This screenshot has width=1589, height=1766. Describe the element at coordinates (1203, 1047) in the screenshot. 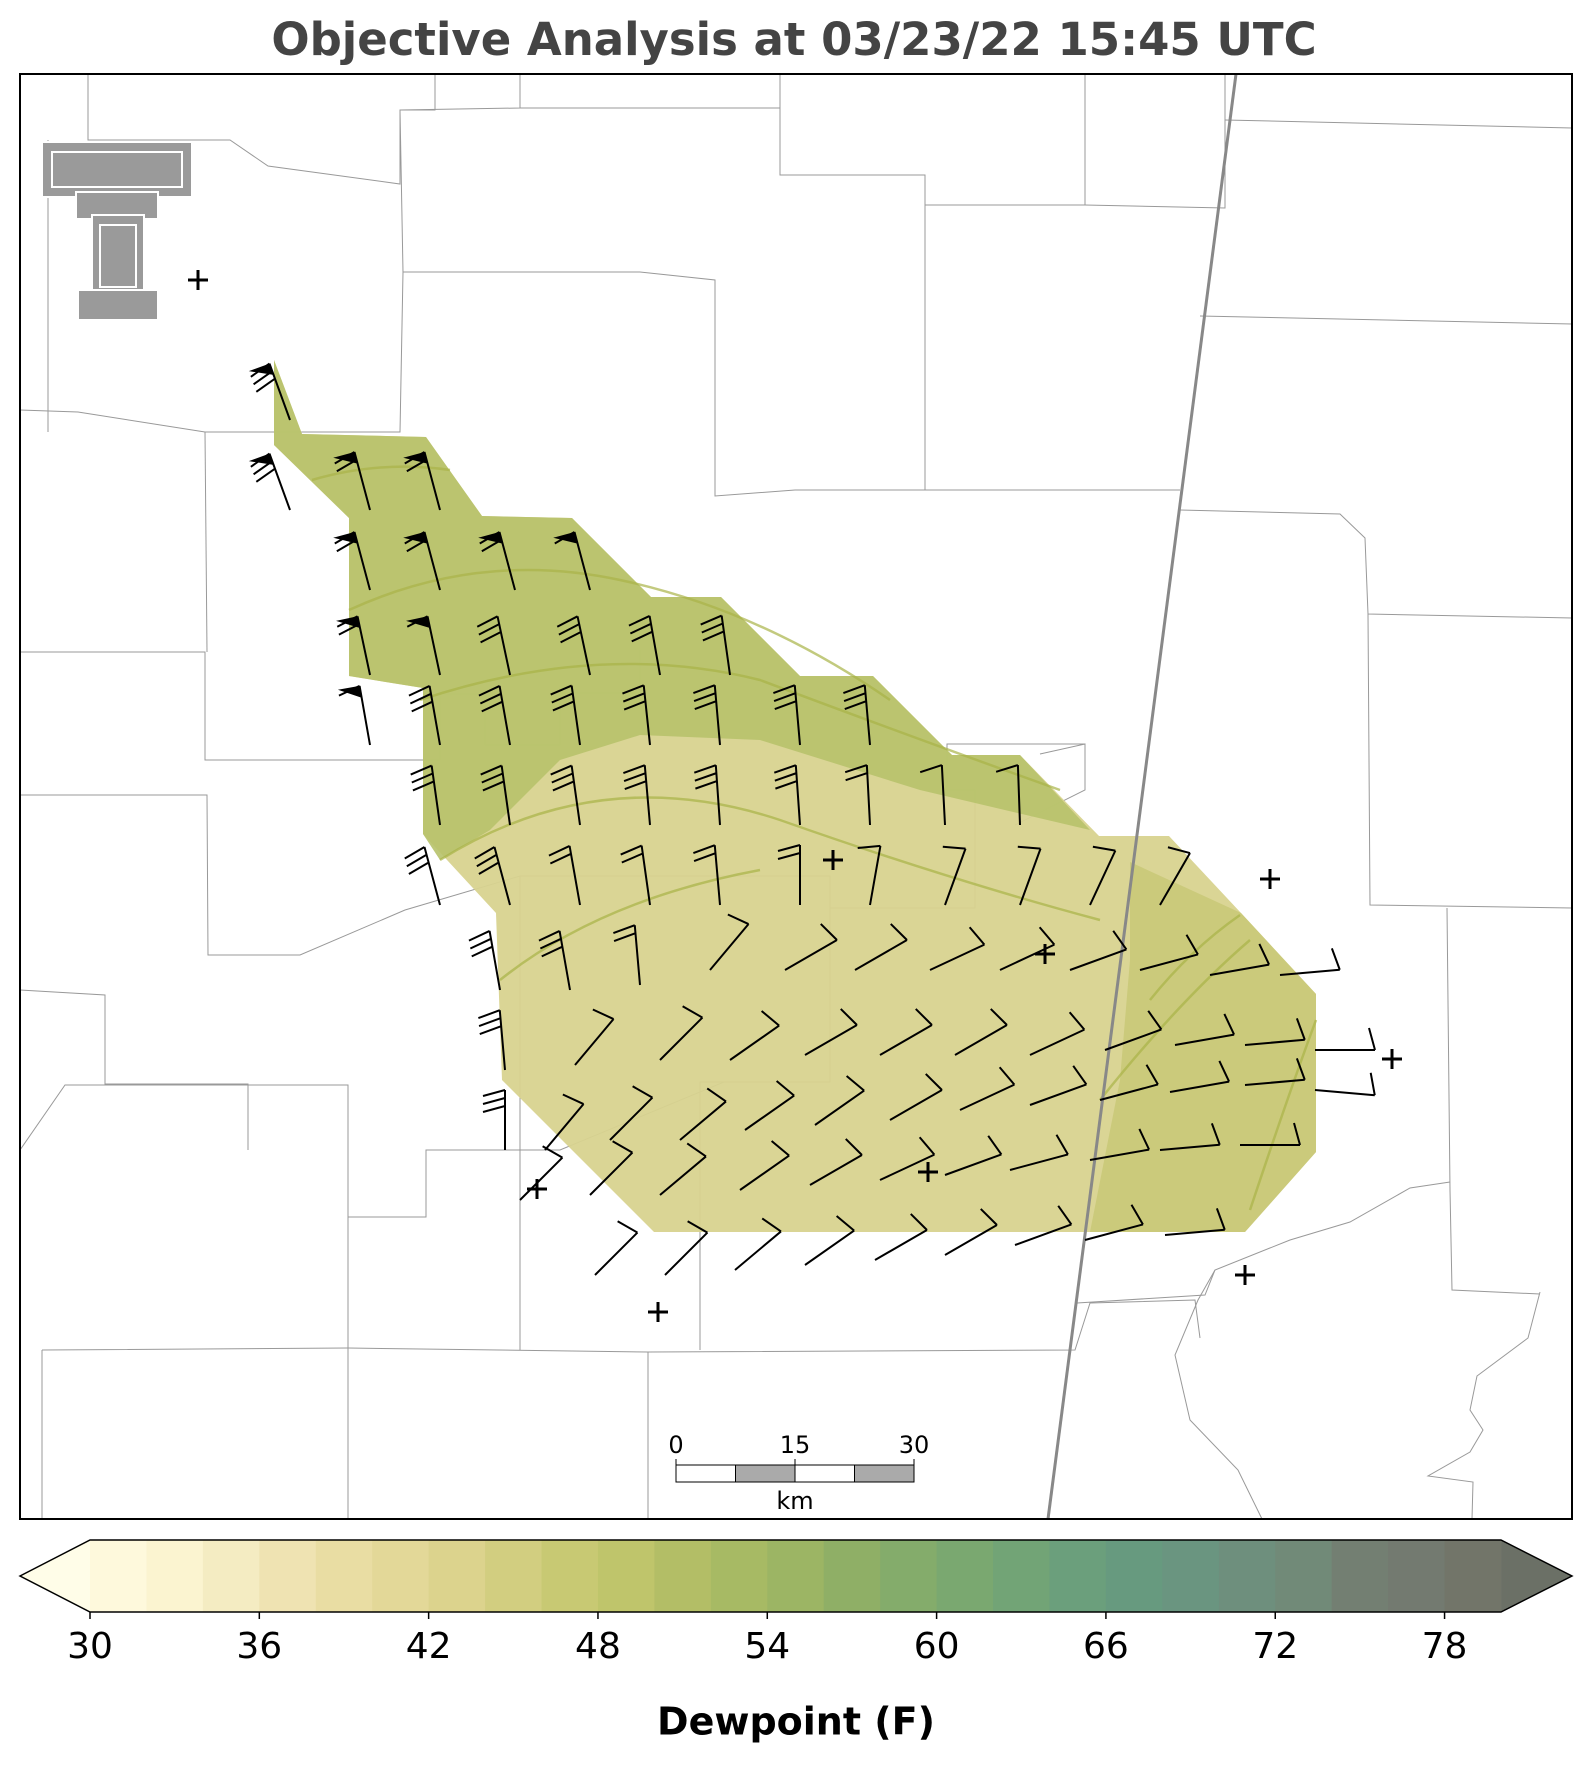

I see `dewpoint-region-east` at that location.